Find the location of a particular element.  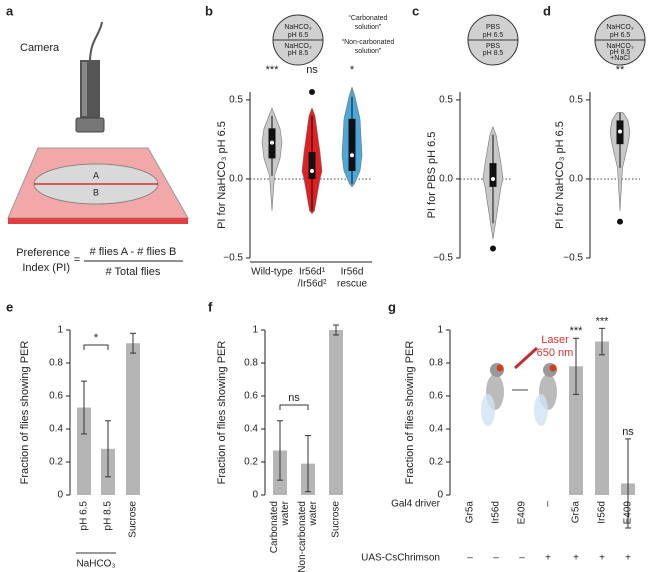

cable is located at coordinates (96, 42).